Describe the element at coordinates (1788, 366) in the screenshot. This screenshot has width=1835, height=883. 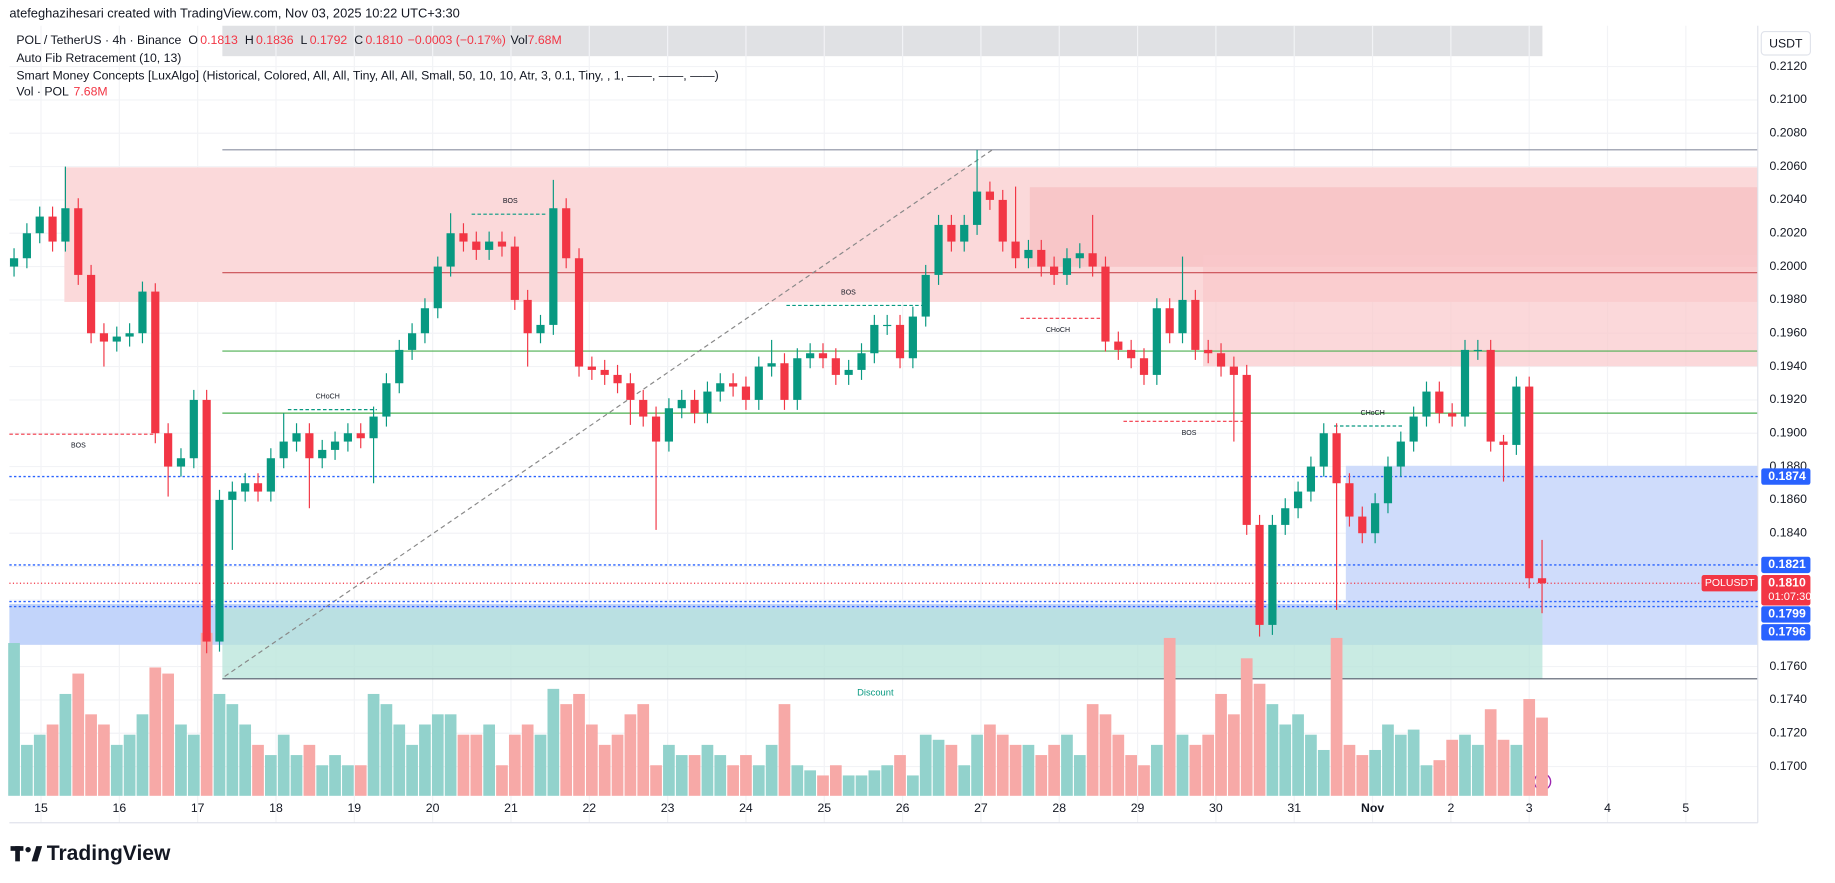
I see `y-tick-label: 0.1940` at that location.